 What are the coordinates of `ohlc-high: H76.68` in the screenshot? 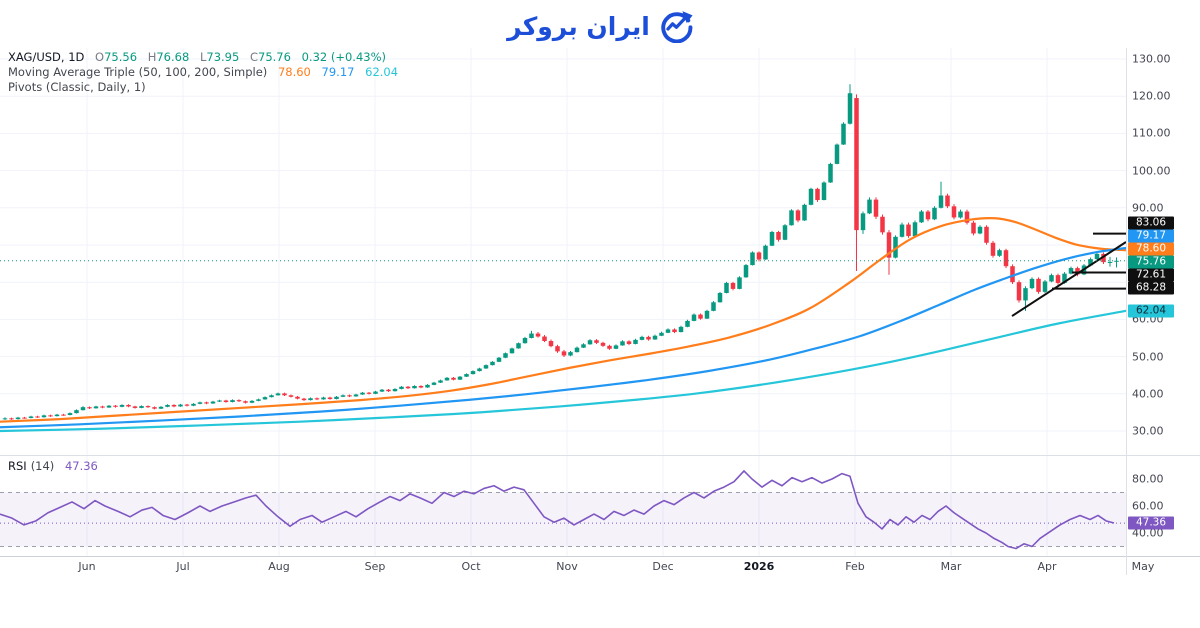 It's located at (168, 57).